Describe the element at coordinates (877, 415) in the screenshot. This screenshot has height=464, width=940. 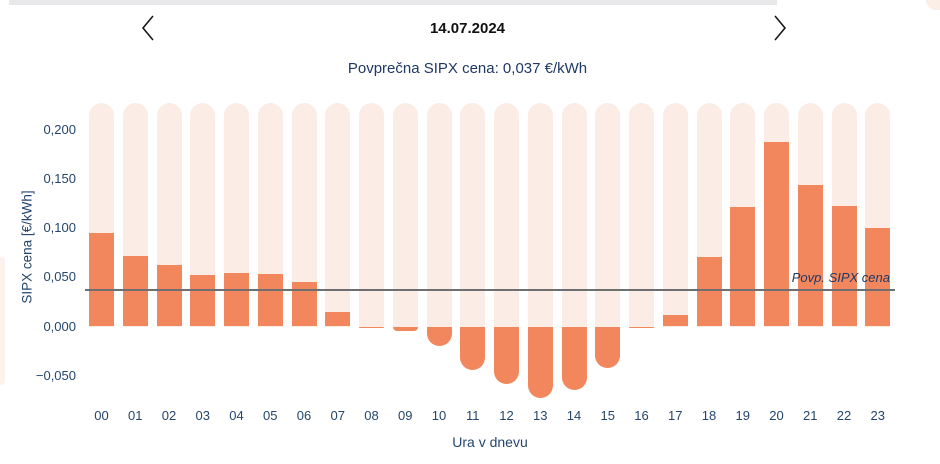
I see `x-tick-23: 23` at that location.